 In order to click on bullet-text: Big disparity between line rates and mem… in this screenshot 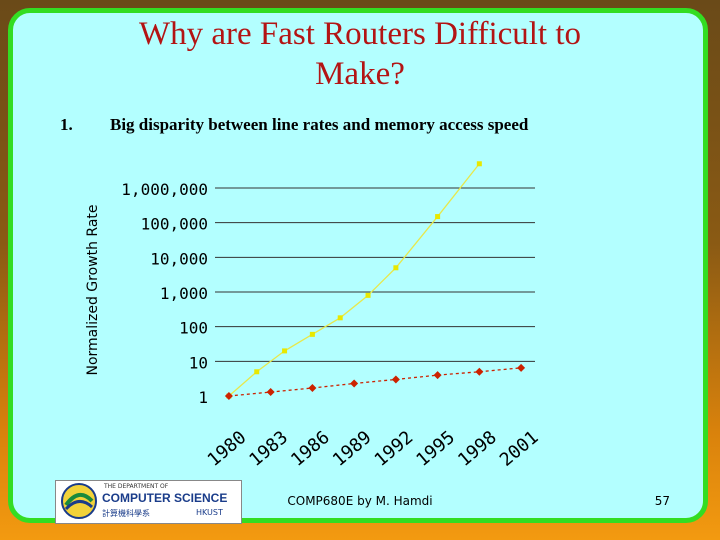, I will do `click(319, 124)`.